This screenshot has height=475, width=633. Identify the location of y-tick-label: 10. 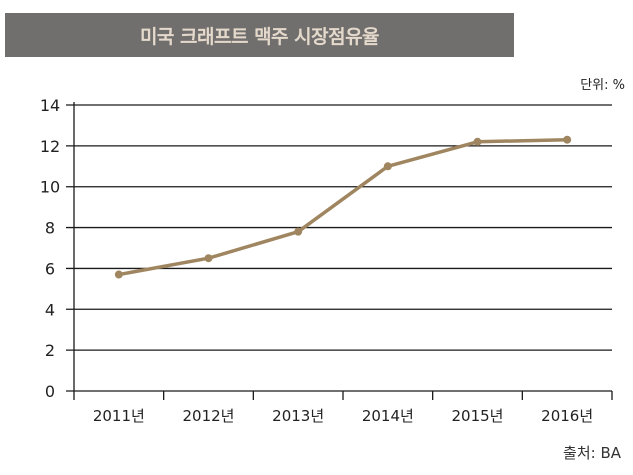
(50, 187).